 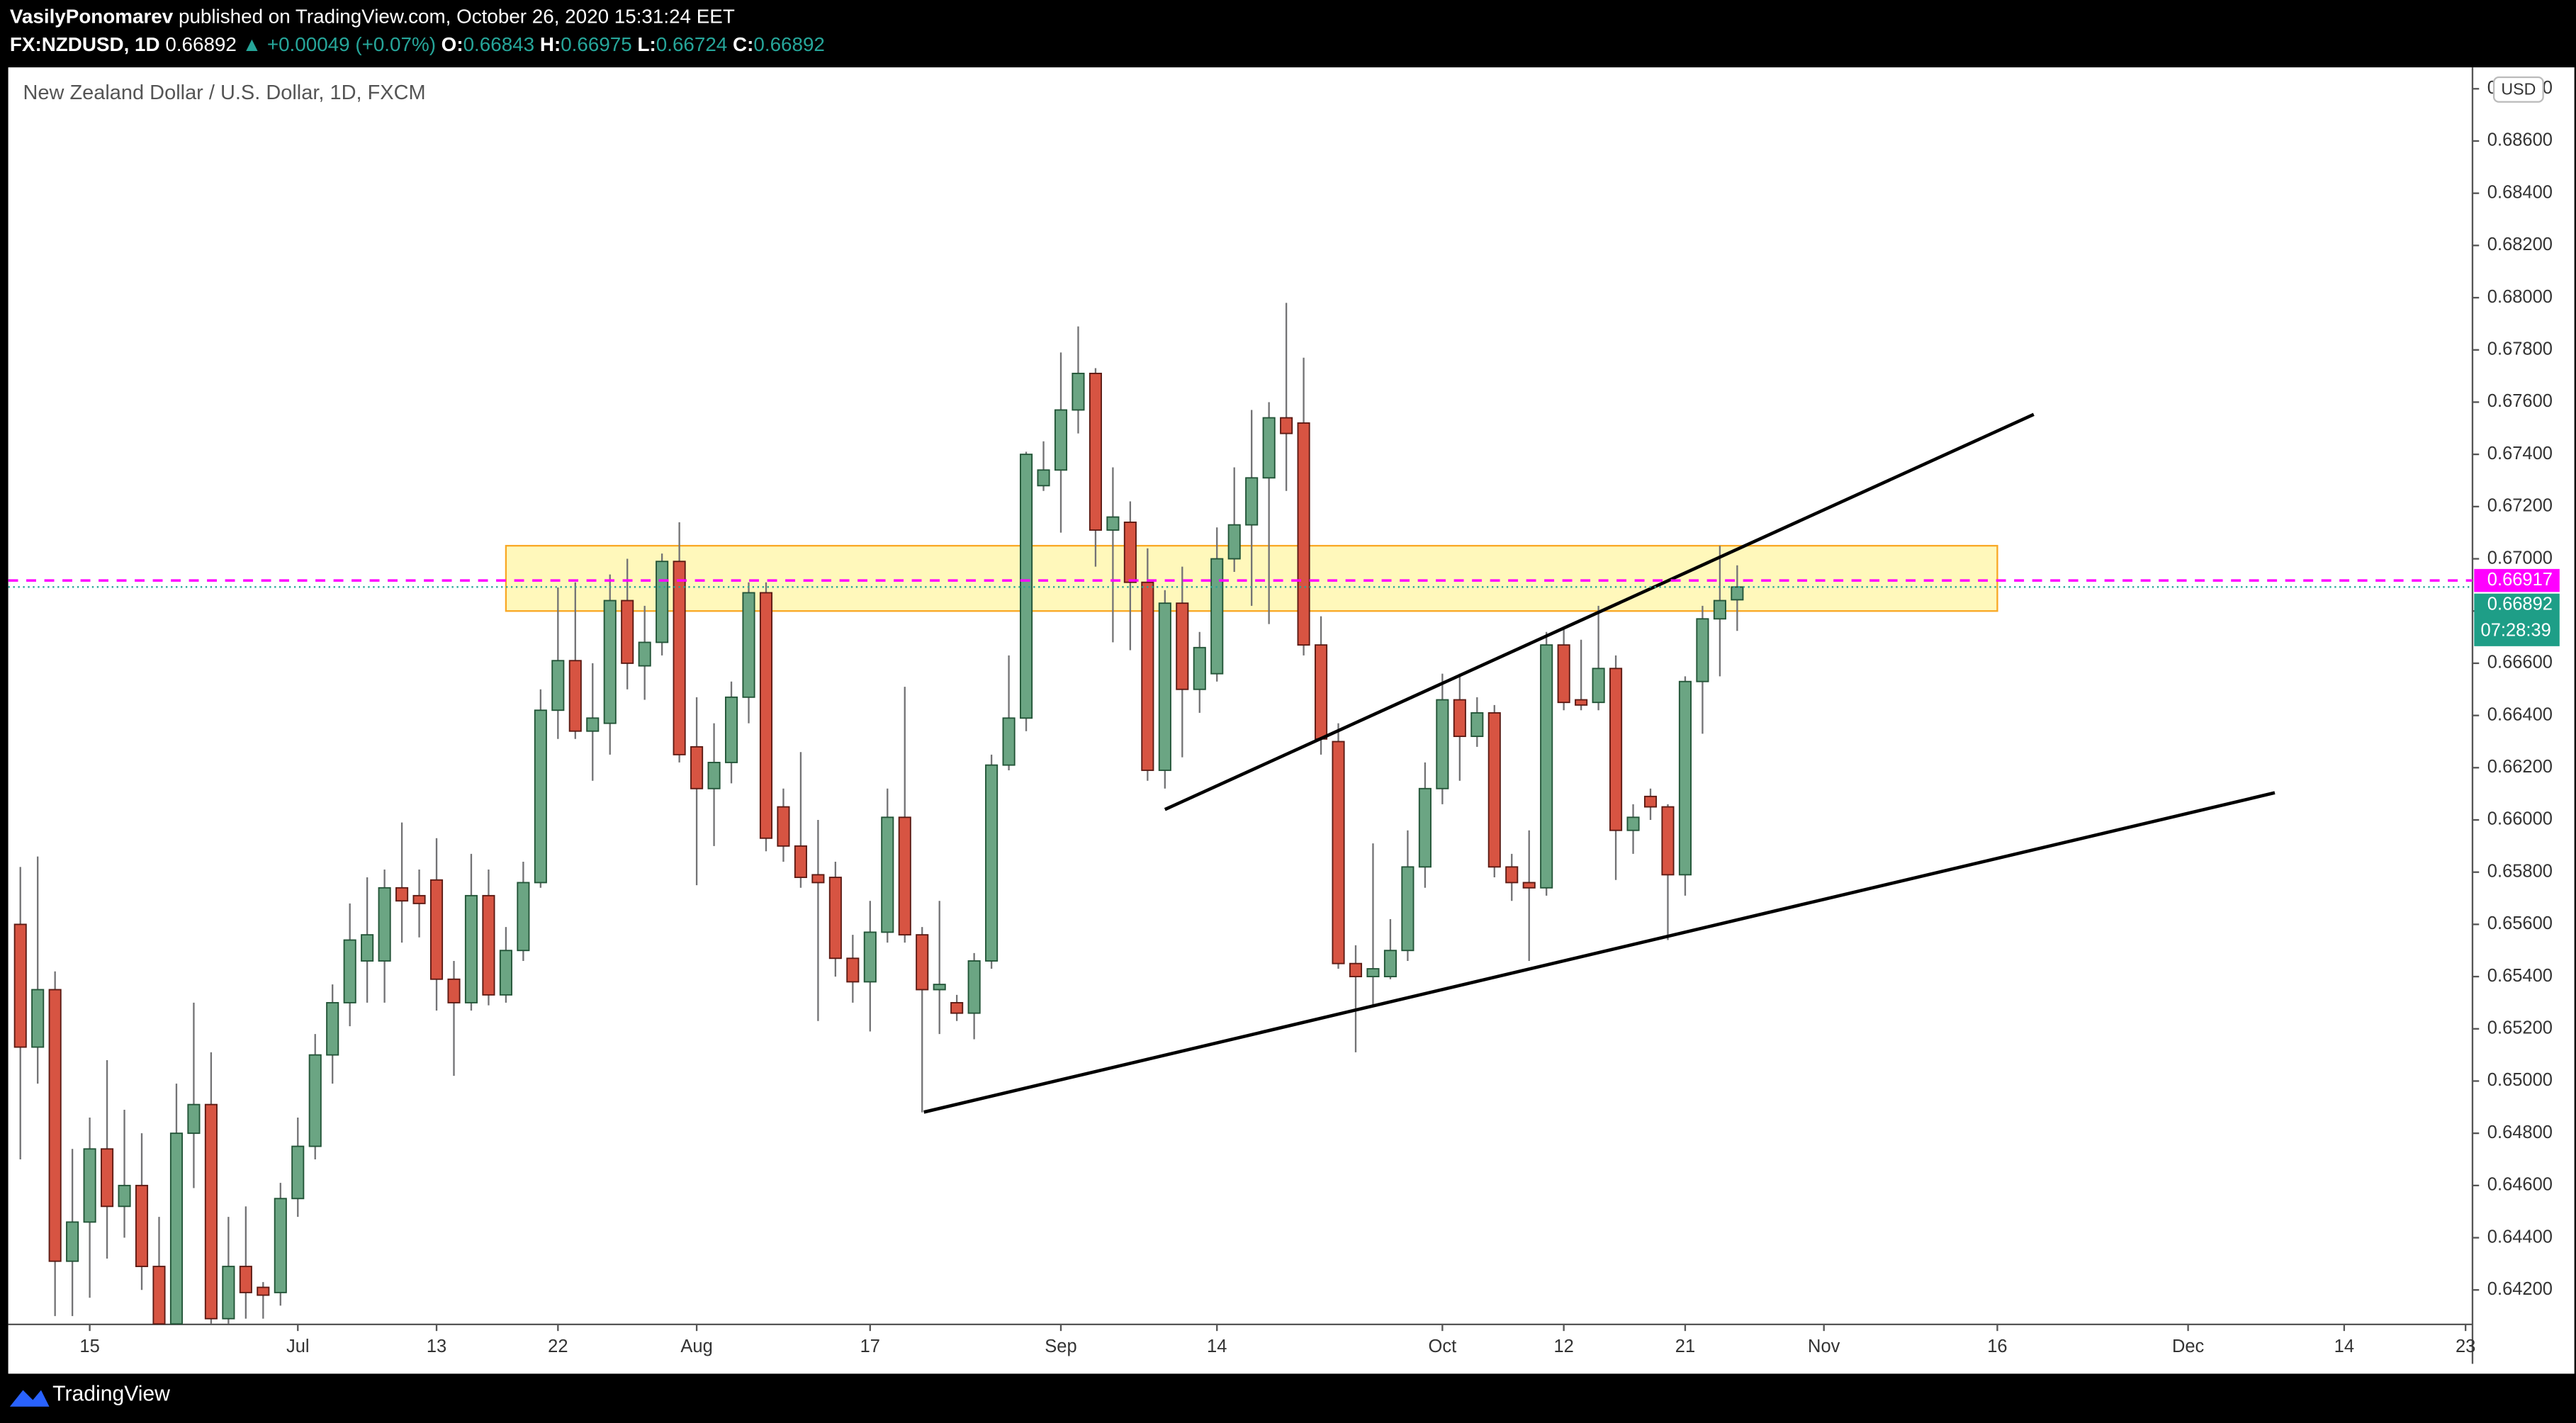 What do you see at coordinates (2520, 349) in the screenshot?
I see `y-tick-label: 0.67800` at bounding box center [2520, 349].